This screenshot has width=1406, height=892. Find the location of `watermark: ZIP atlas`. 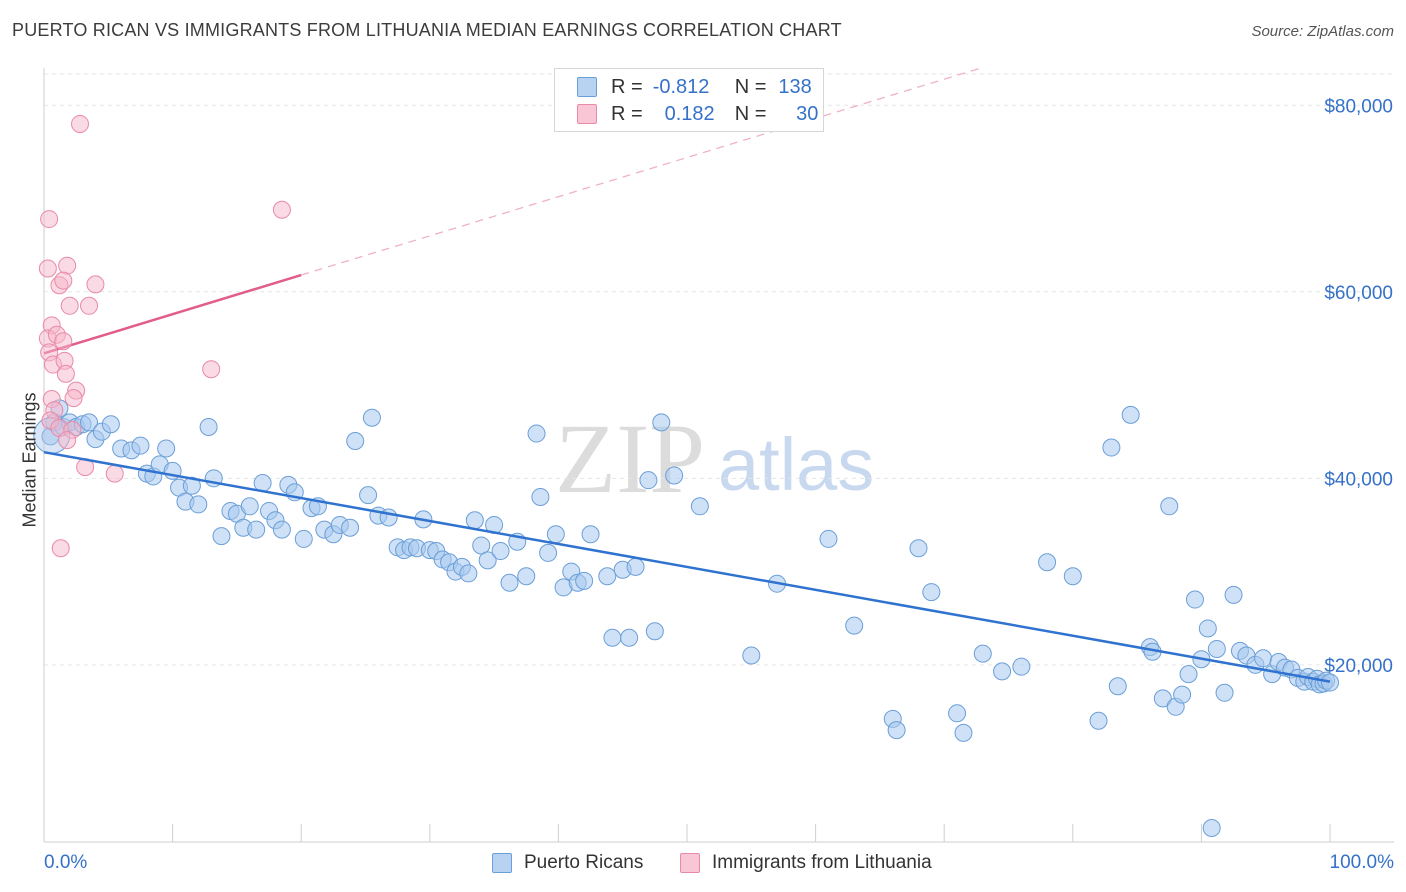

watermark: ZIP atlas is located at coordinates (714, 458).